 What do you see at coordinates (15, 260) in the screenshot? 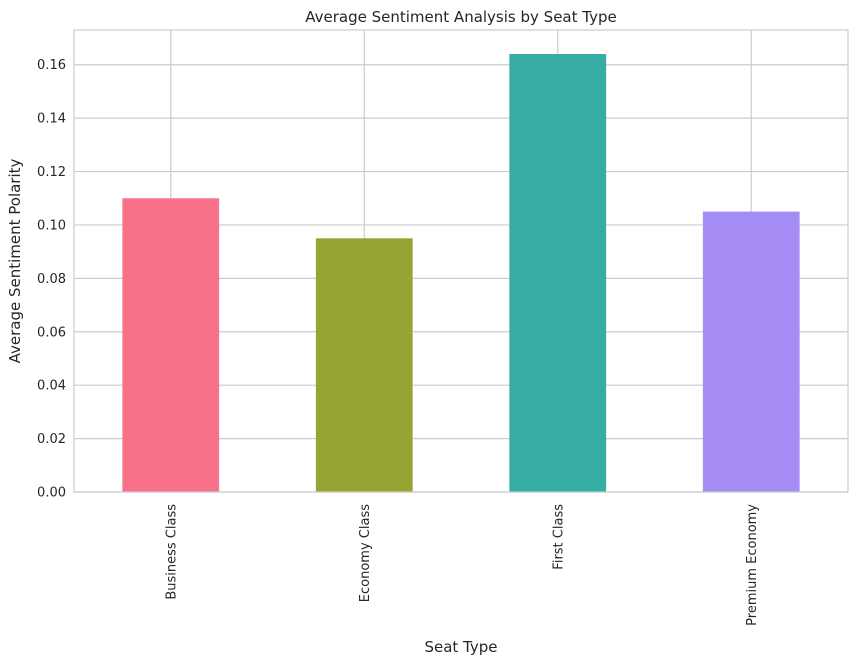
I see `y-axis-label: Average Sentiment Polarity` at bounding box center [15, 260].